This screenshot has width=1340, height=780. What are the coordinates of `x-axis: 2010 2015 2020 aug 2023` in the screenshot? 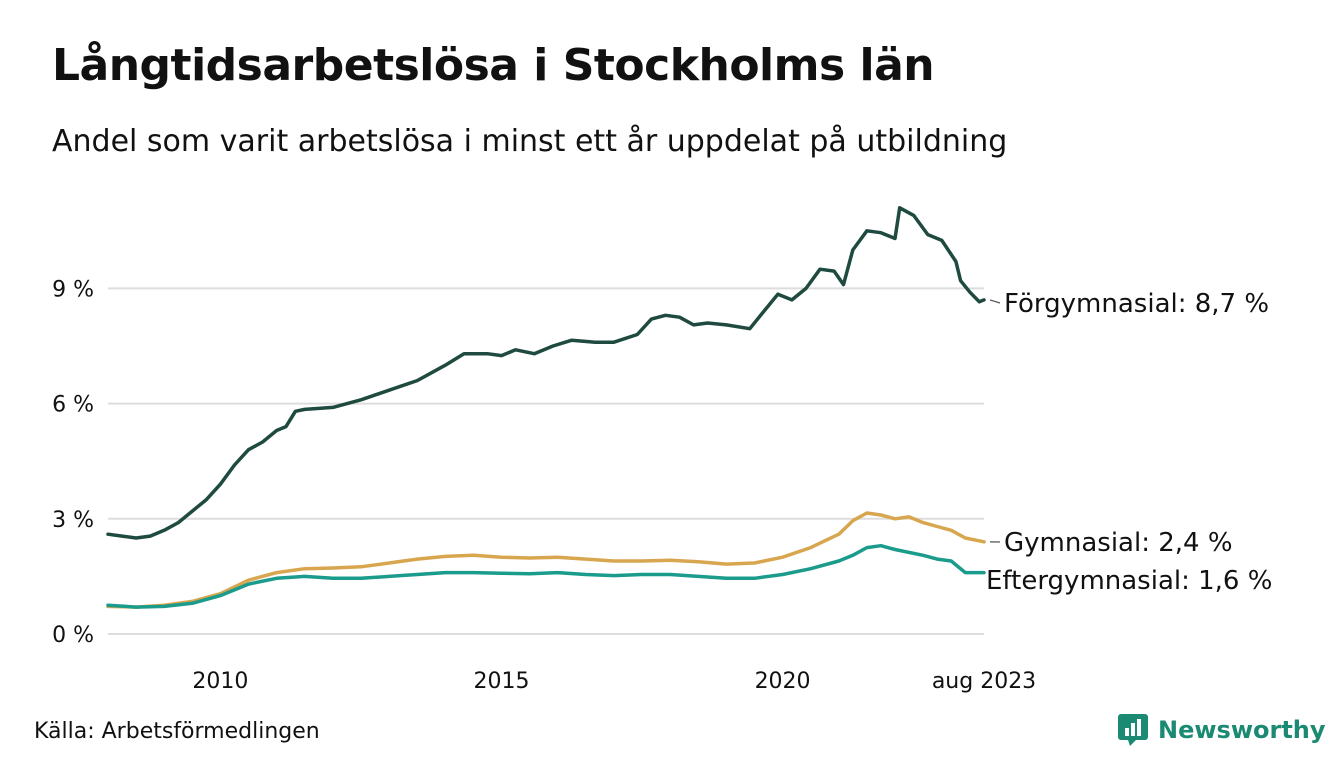 It's located at (614, 681).